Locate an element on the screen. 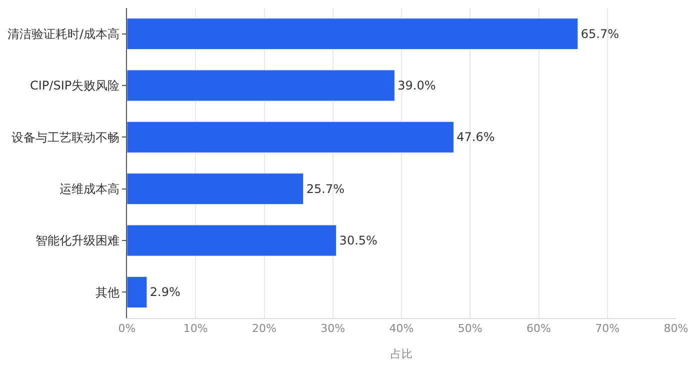 The image size is (700, 366). x-tick-label: 60% is located at coordinates (538, 329).